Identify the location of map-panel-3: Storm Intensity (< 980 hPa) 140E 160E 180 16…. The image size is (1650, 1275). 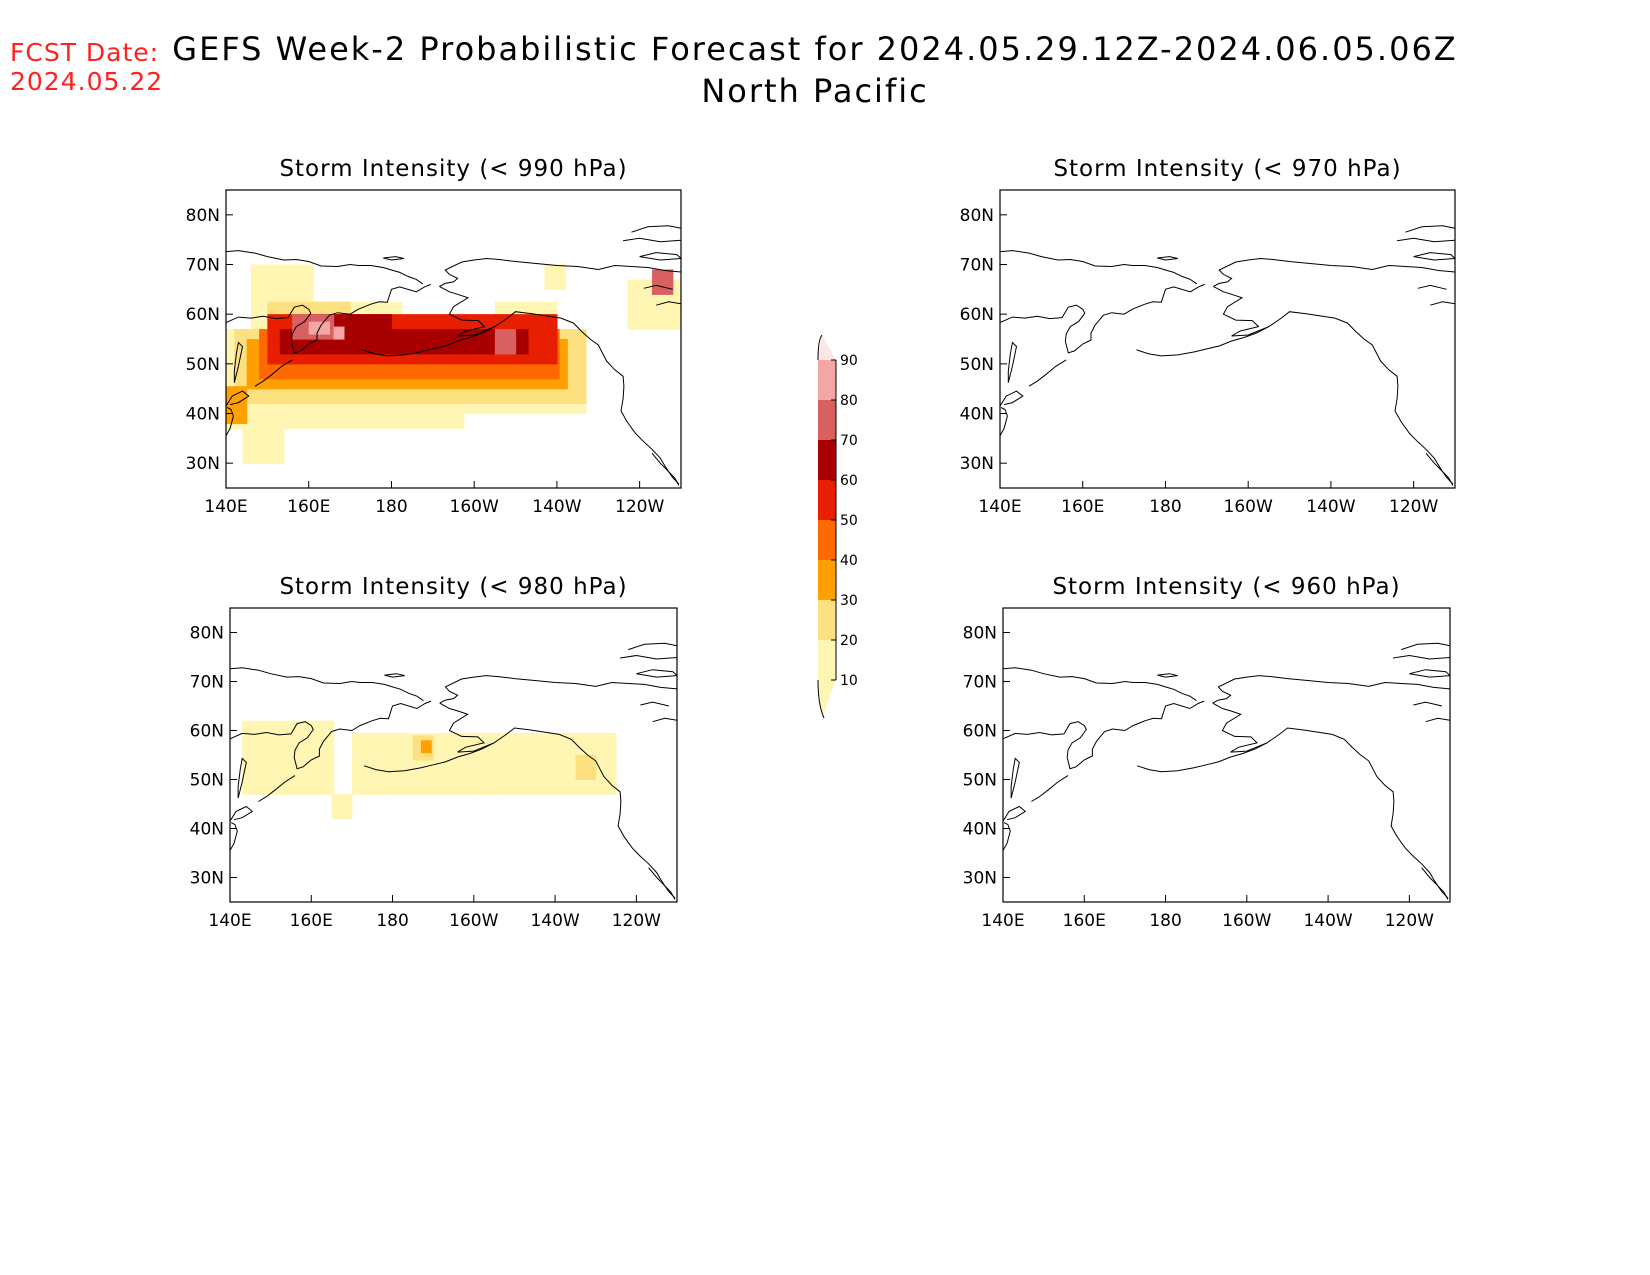
(434, 752).